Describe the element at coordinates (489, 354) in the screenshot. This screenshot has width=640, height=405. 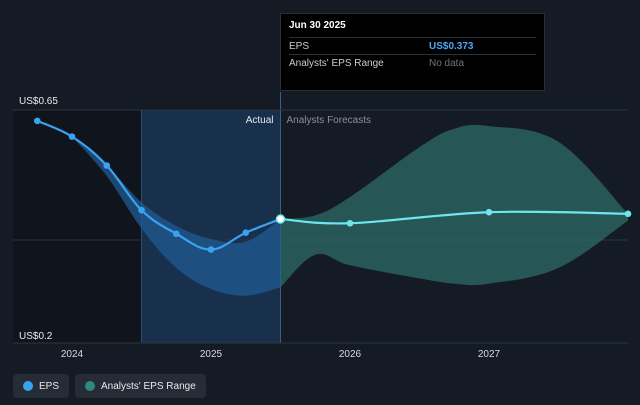
I see `x-tick-label-2027: 2027` at that location.